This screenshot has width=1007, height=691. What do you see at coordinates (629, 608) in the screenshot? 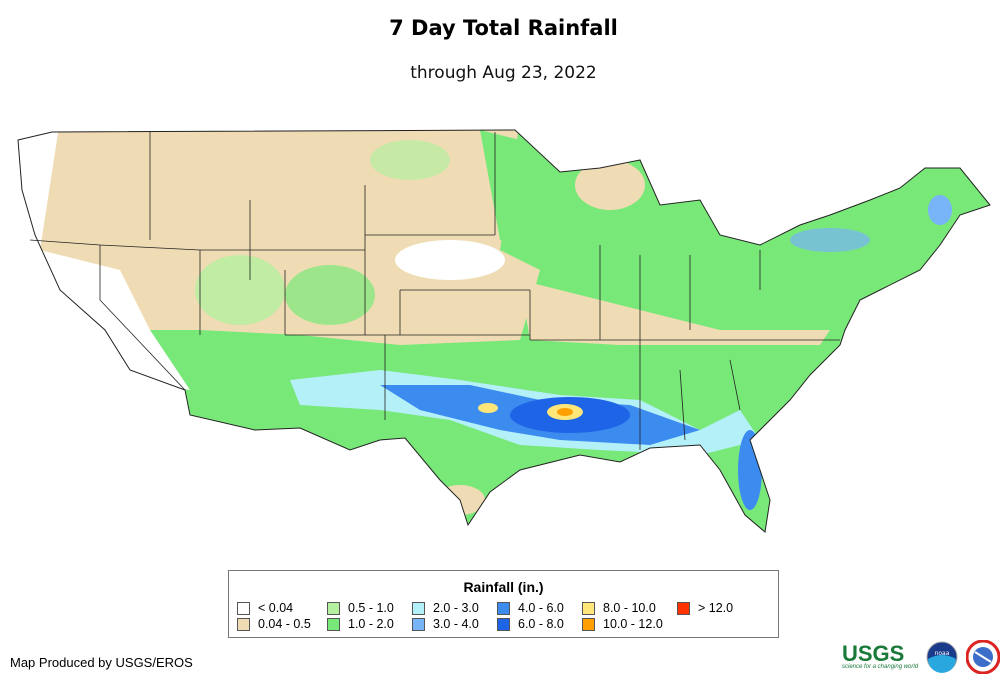
I see `legend-label: 8.0 - 10.0` at bounding box center [629, 608].